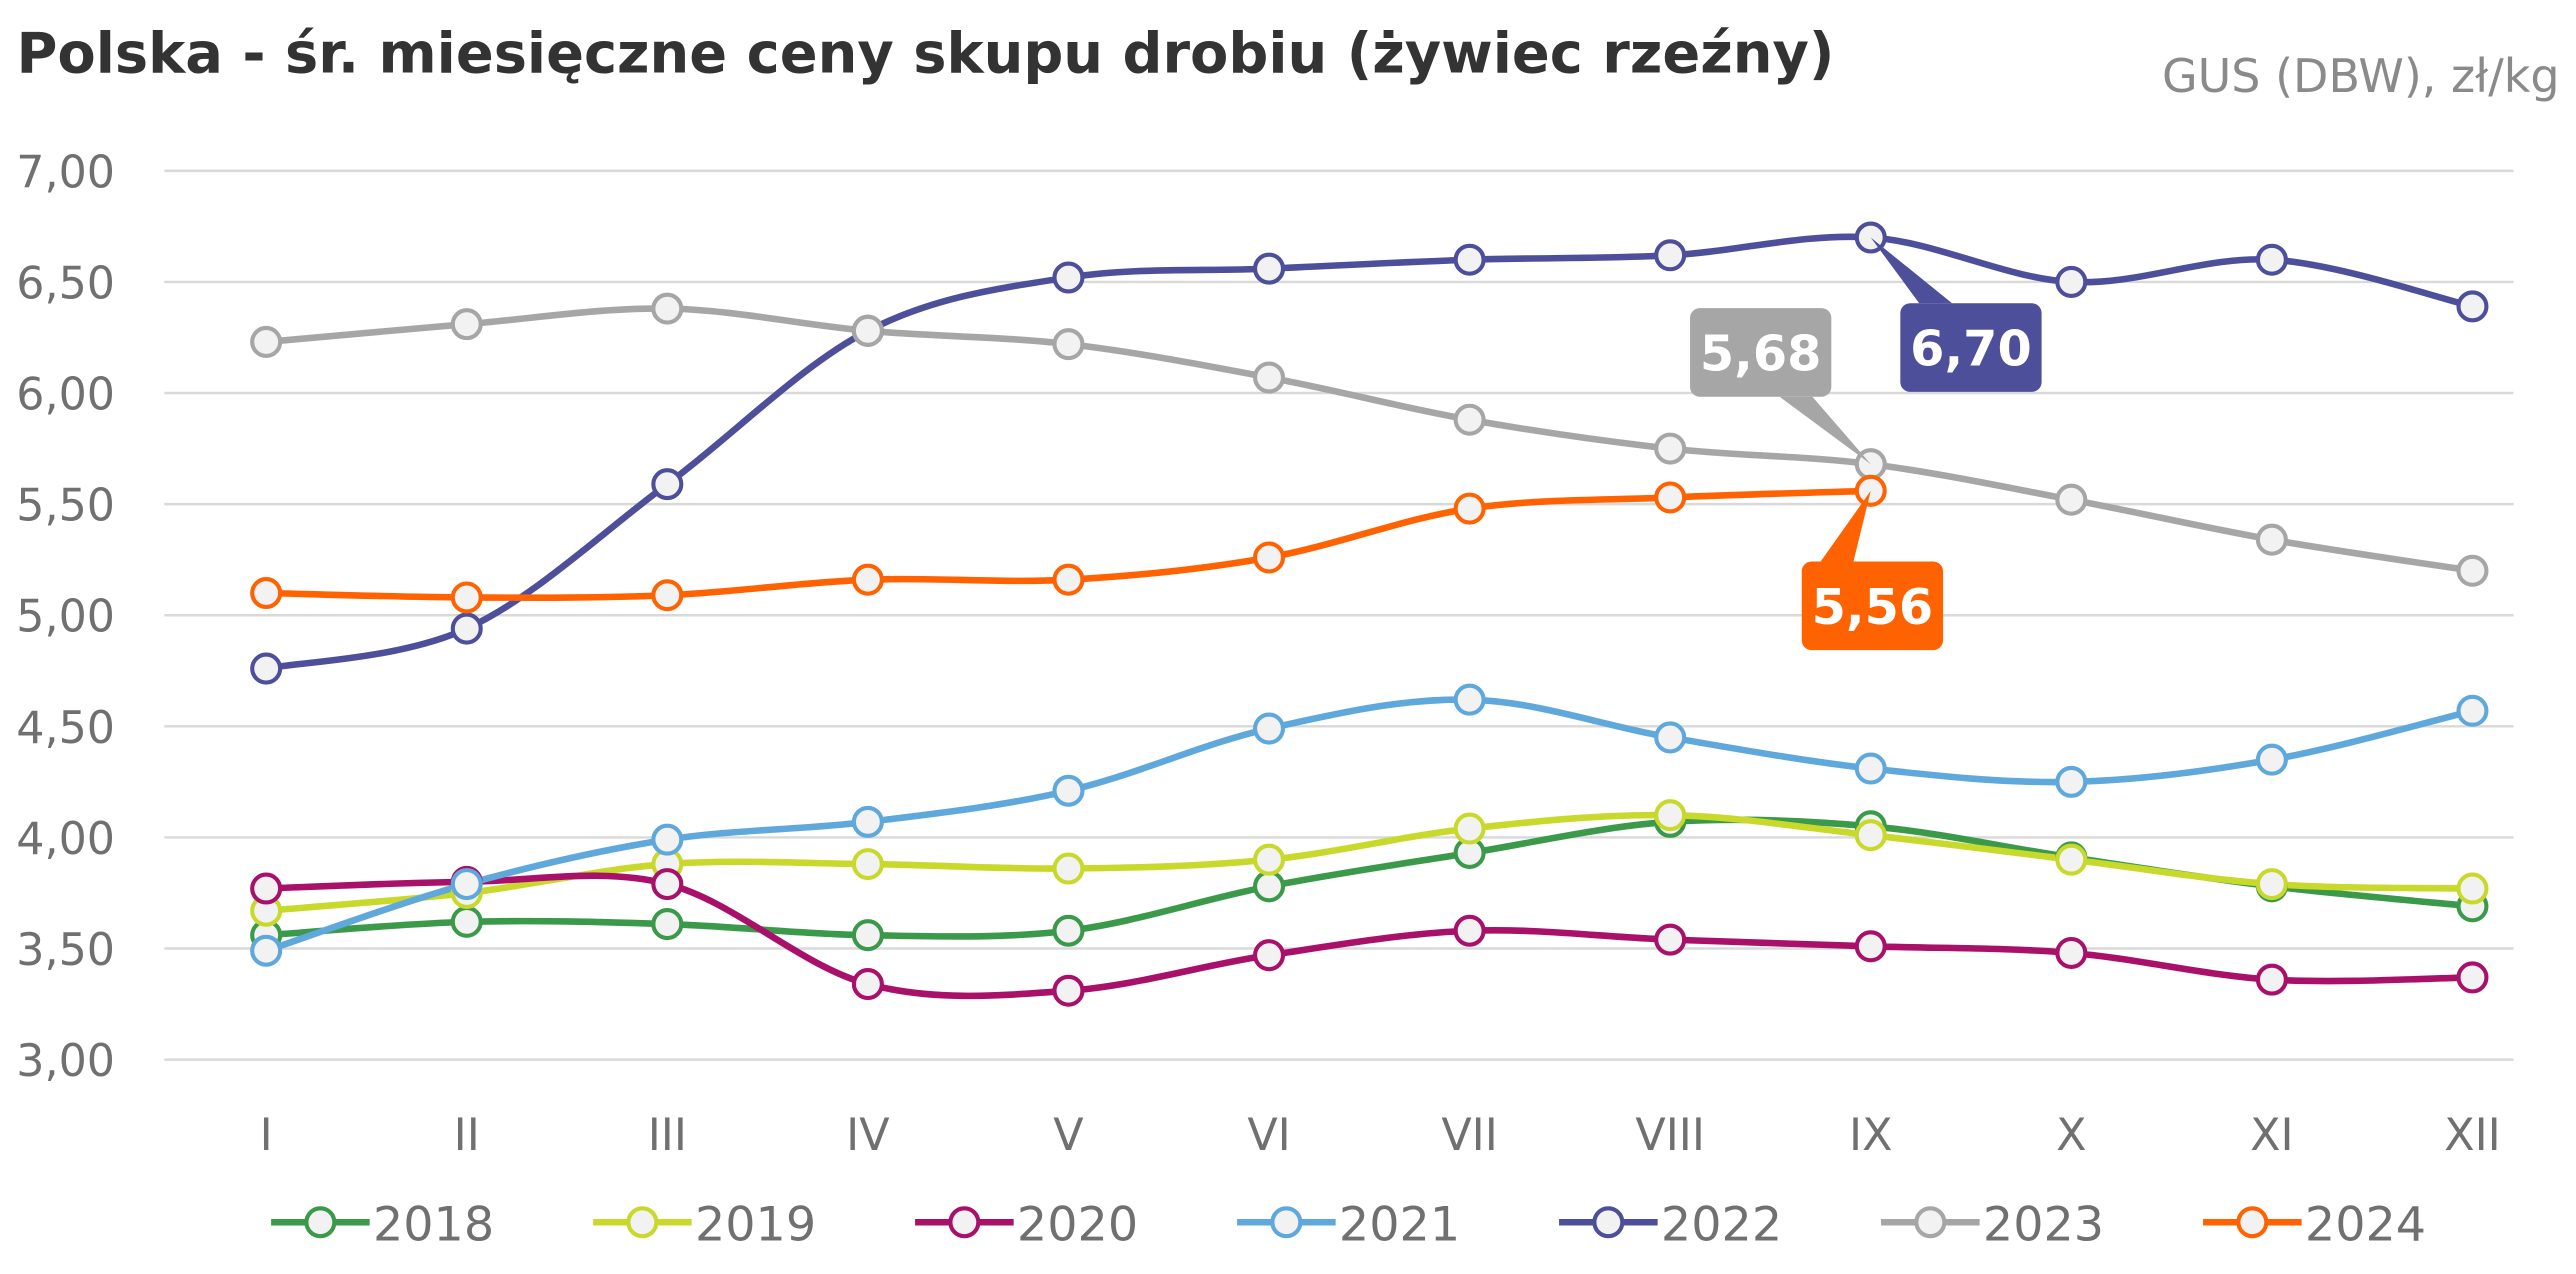  What do you see at coordinates (2361, 76) in the screenshot?
I see `chart-subtitle: GUS (DBW), zł/kg` at bounding box center [2361, 76].